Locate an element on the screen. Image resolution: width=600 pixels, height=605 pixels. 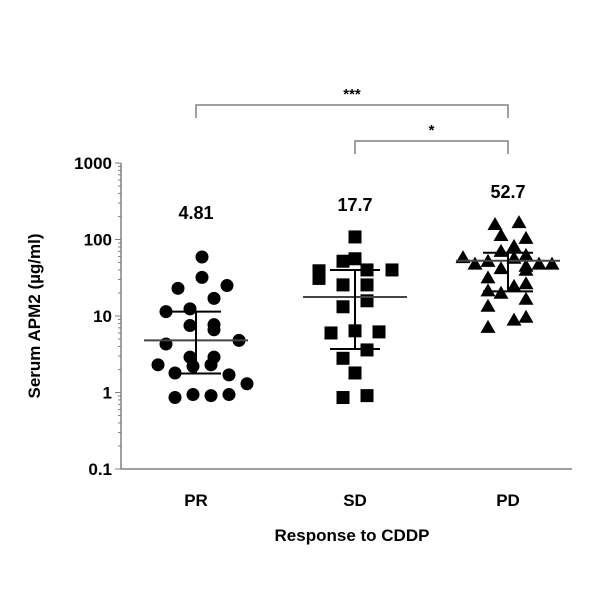
median-value-label: 17.7 is located at coordinates (354, 205).